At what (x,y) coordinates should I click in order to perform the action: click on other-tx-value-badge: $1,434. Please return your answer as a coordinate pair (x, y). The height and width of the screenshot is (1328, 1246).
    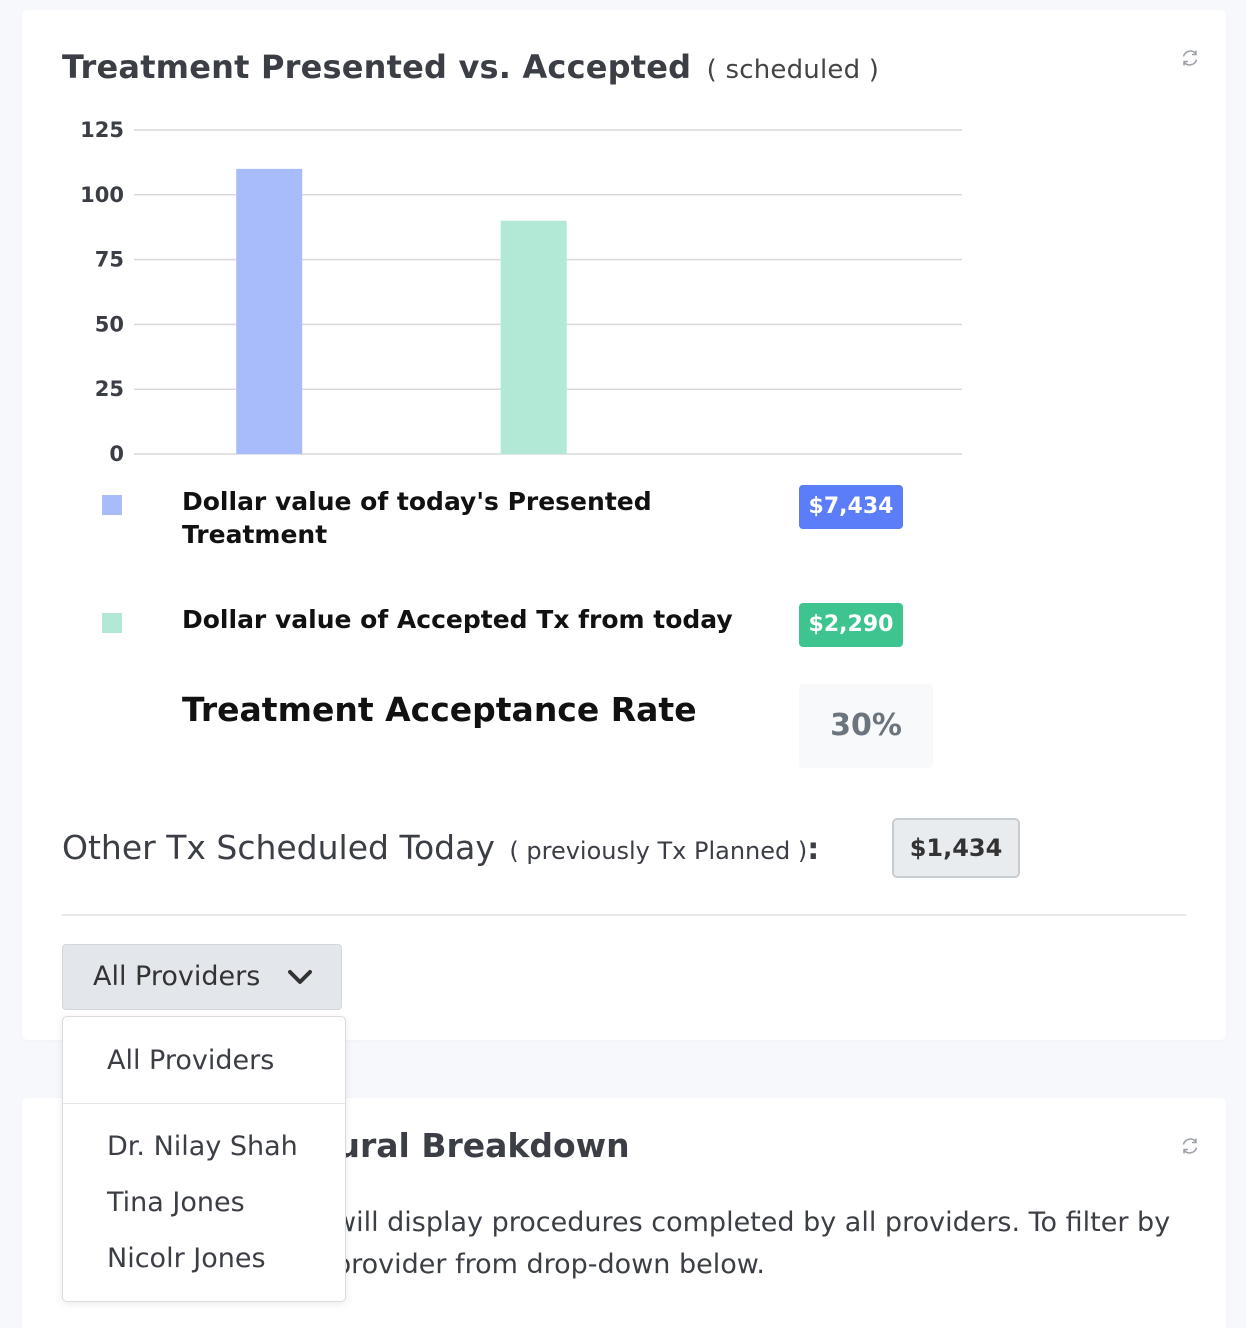
    Looking at the image, I should click on (956, 848).